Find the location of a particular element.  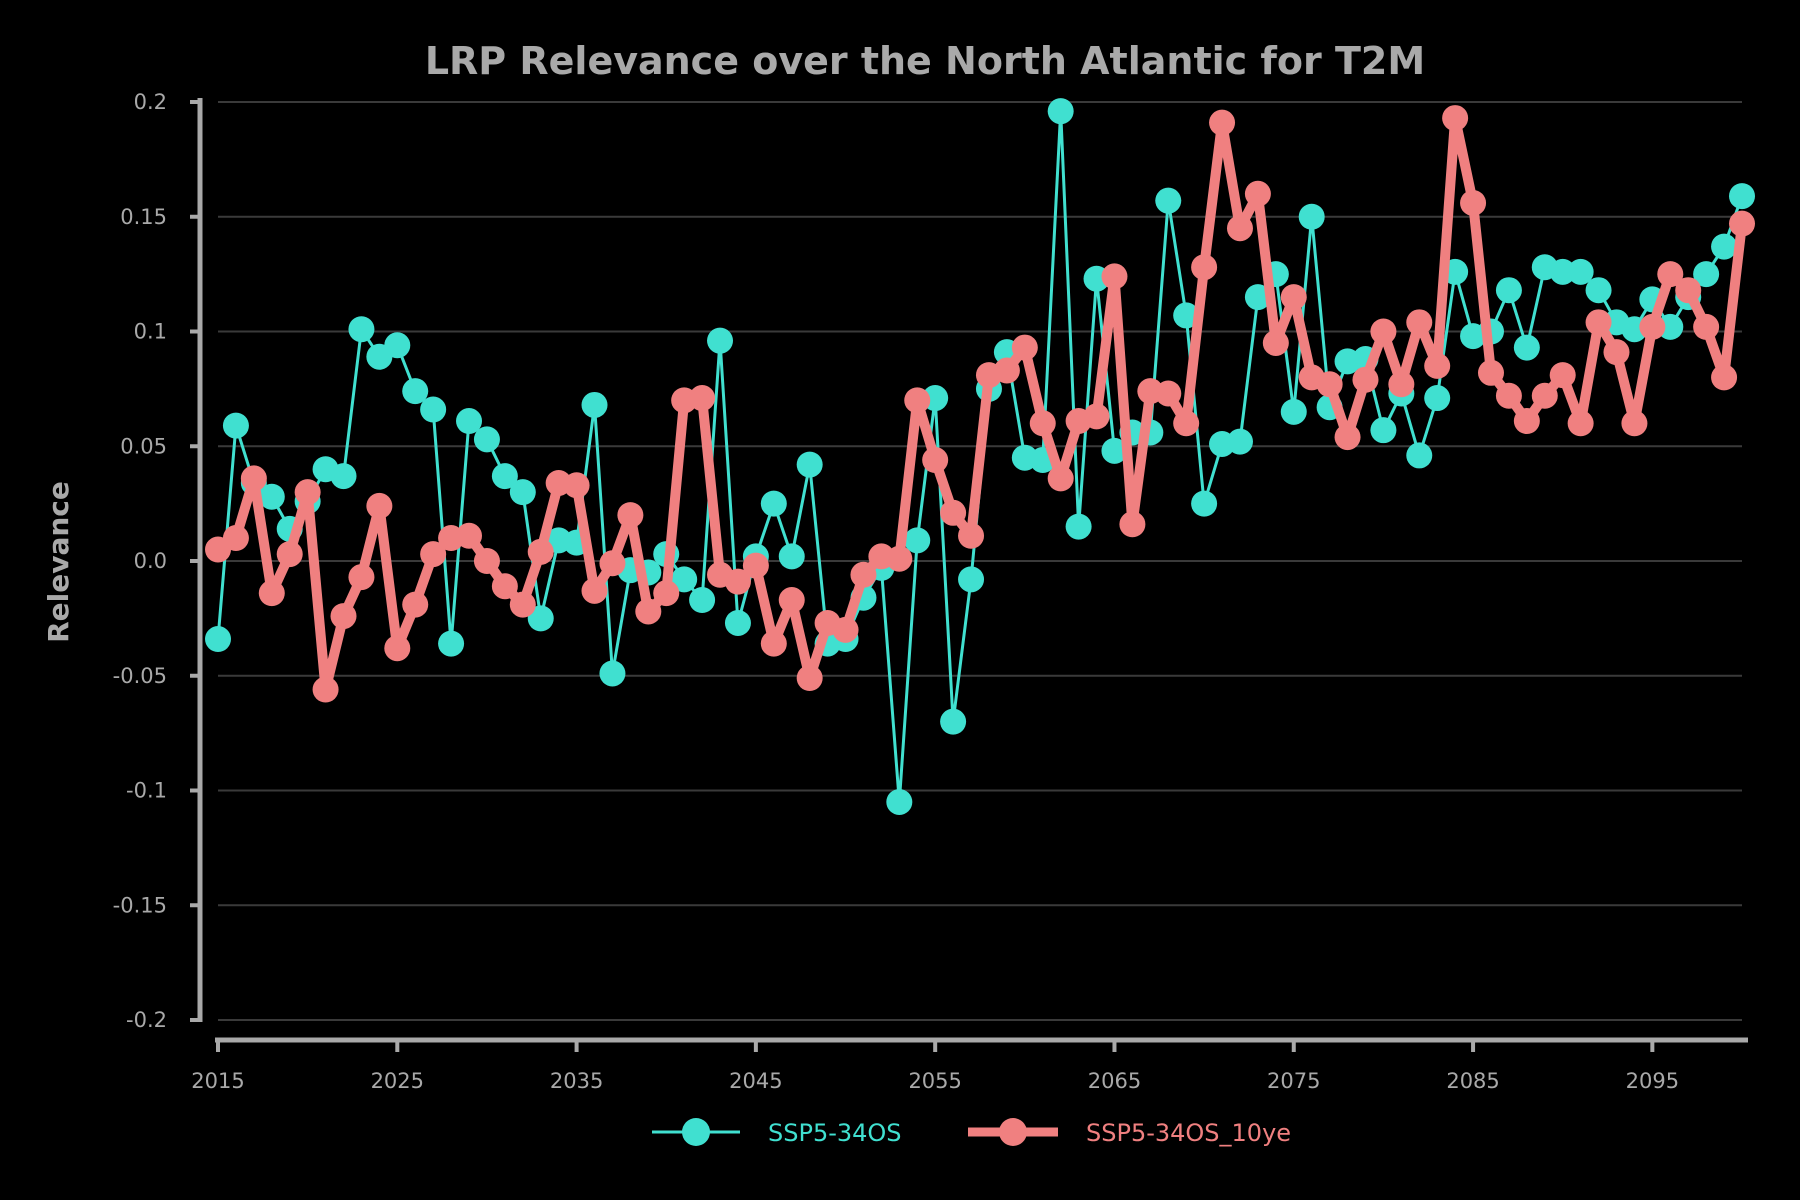

legend: SSP5-34OS SSP5-34OS_10ye is located at coordinates (971, 1132).